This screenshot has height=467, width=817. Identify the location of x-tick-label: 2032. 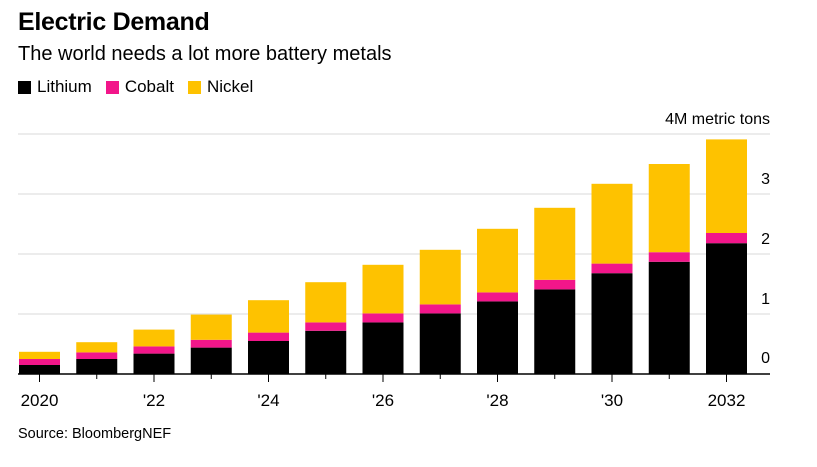
(727, 400).